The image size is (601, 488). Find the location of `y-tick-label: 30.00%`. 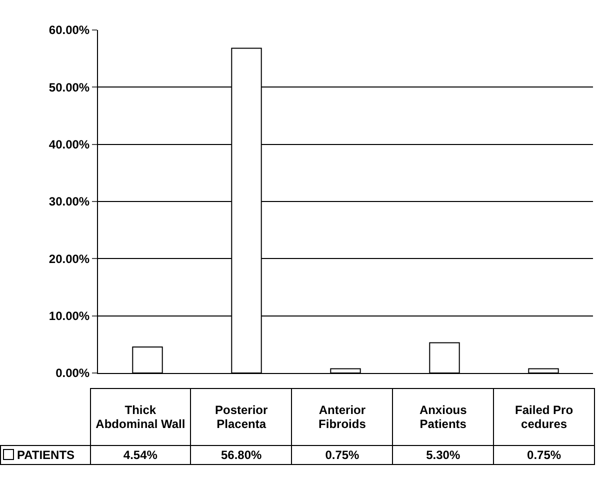

y-tick-label: 30.00% is located at coordinates (69, 201).